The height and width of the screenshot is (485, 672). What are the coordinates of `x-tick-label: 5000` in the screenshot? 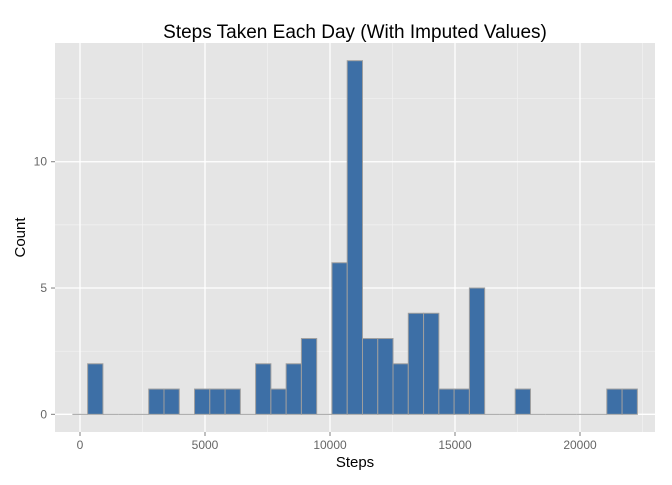 It's located at (205, 445).